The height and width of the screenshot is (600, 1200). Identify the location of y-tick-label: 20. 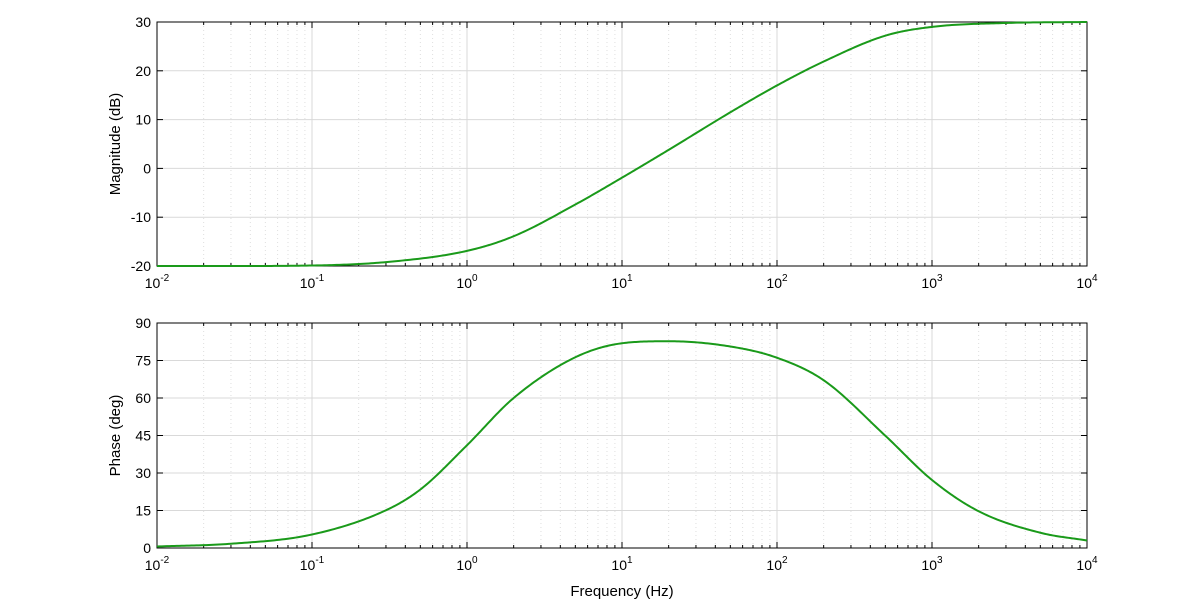
(143, 71).